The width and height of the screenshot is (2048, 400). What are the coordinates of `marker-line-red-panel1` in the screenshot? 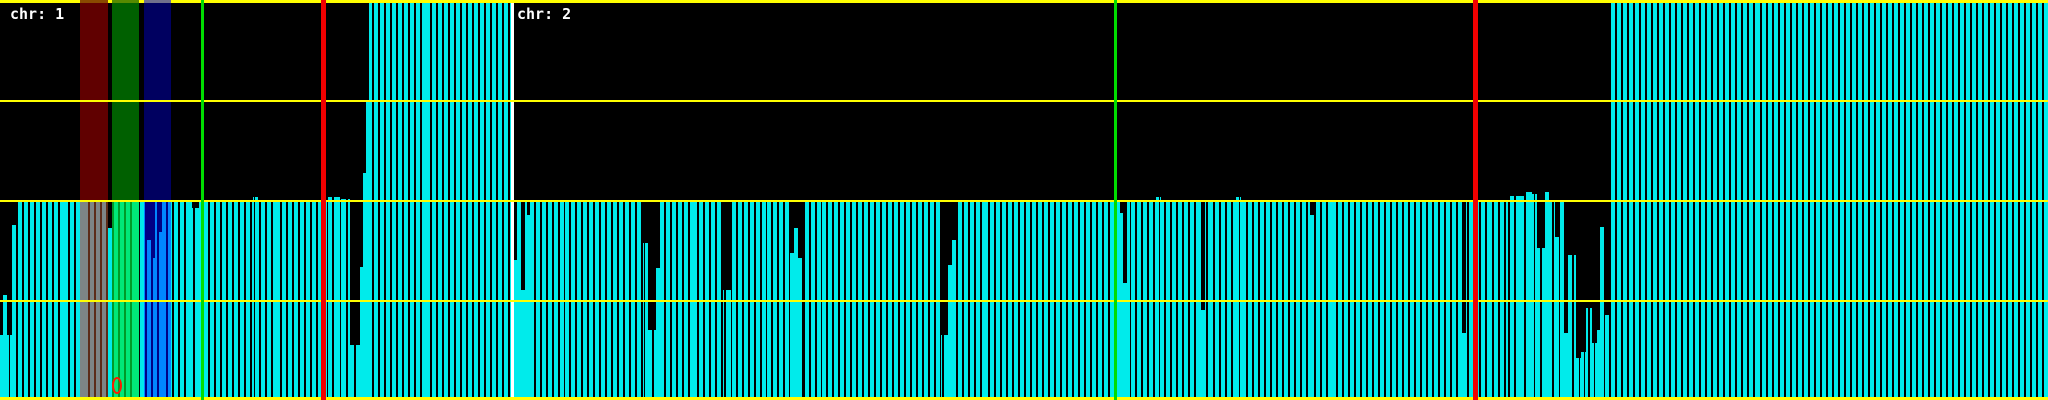 It's located at (323, 200).